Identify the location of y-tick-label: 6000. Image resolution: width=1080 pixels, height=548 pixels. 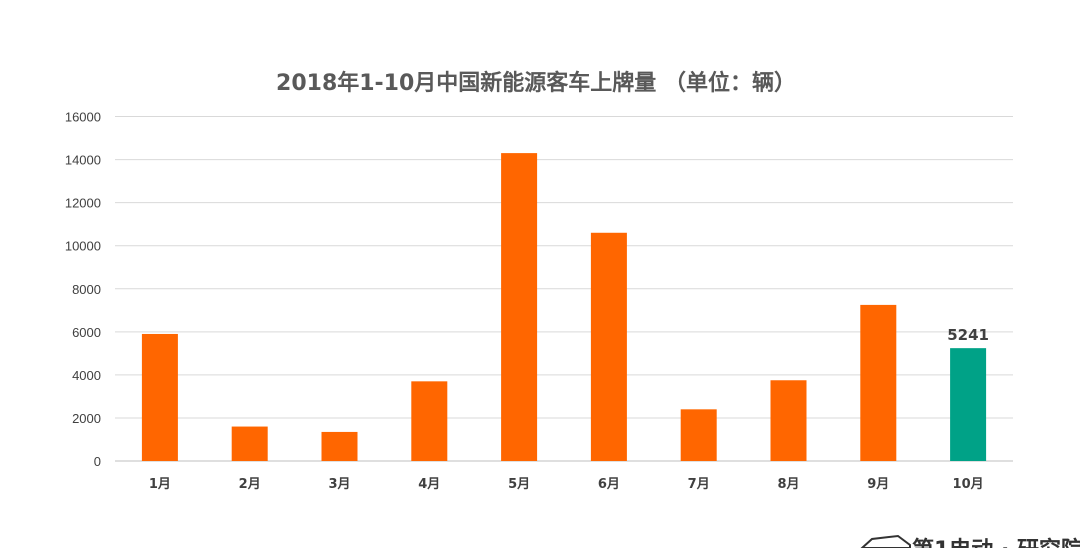
(86, 332).